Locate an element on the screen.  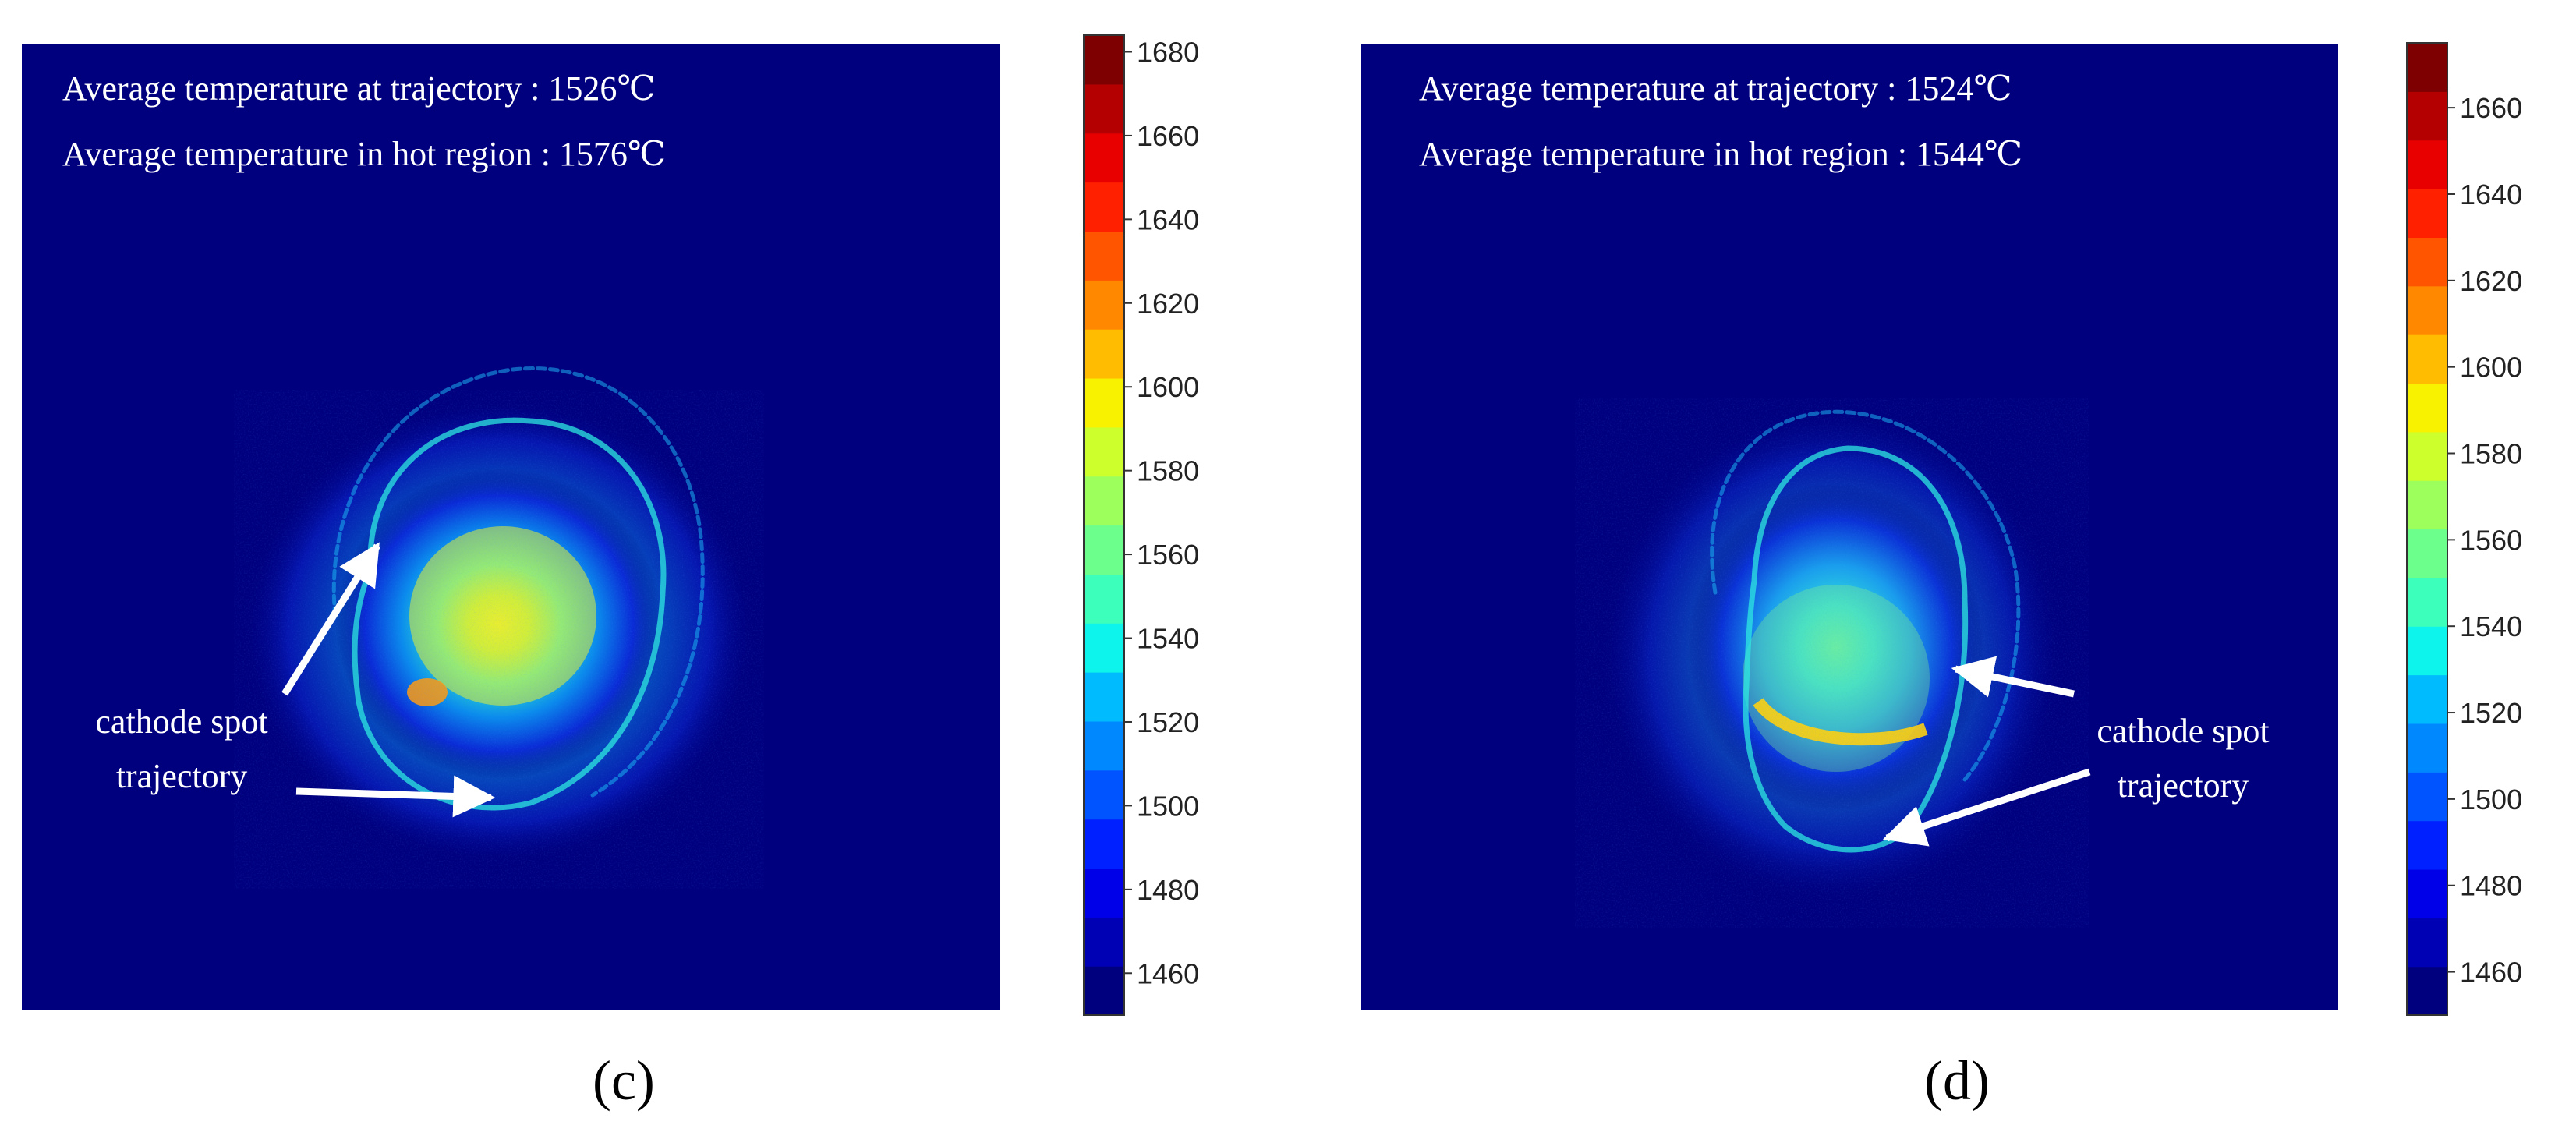
trajectory-rings is located at coordinates (518, 588).